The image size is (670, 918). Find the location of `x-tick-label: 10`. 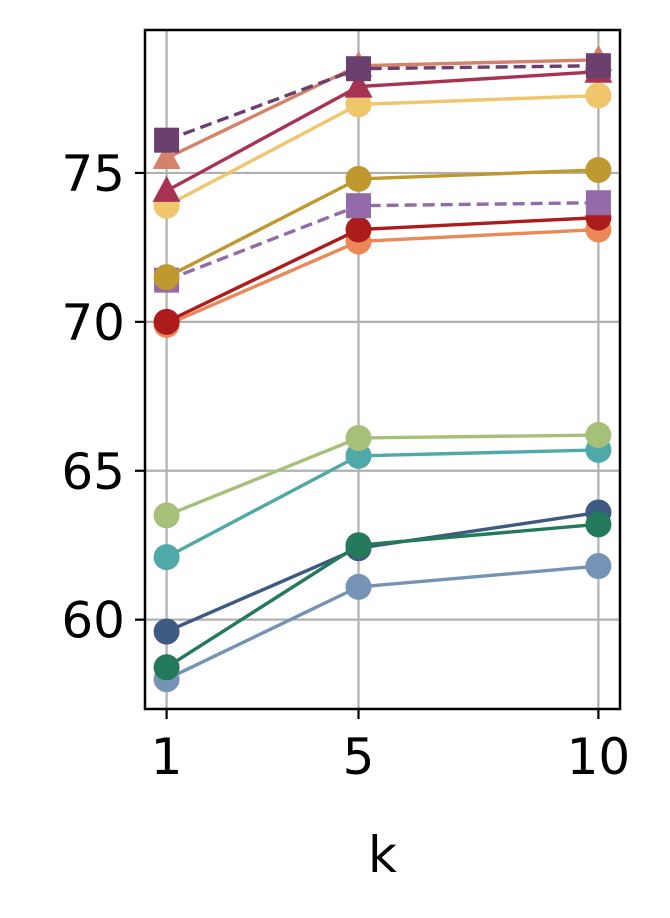

x-tick-label: 10 is located at coordinates (599, 757).